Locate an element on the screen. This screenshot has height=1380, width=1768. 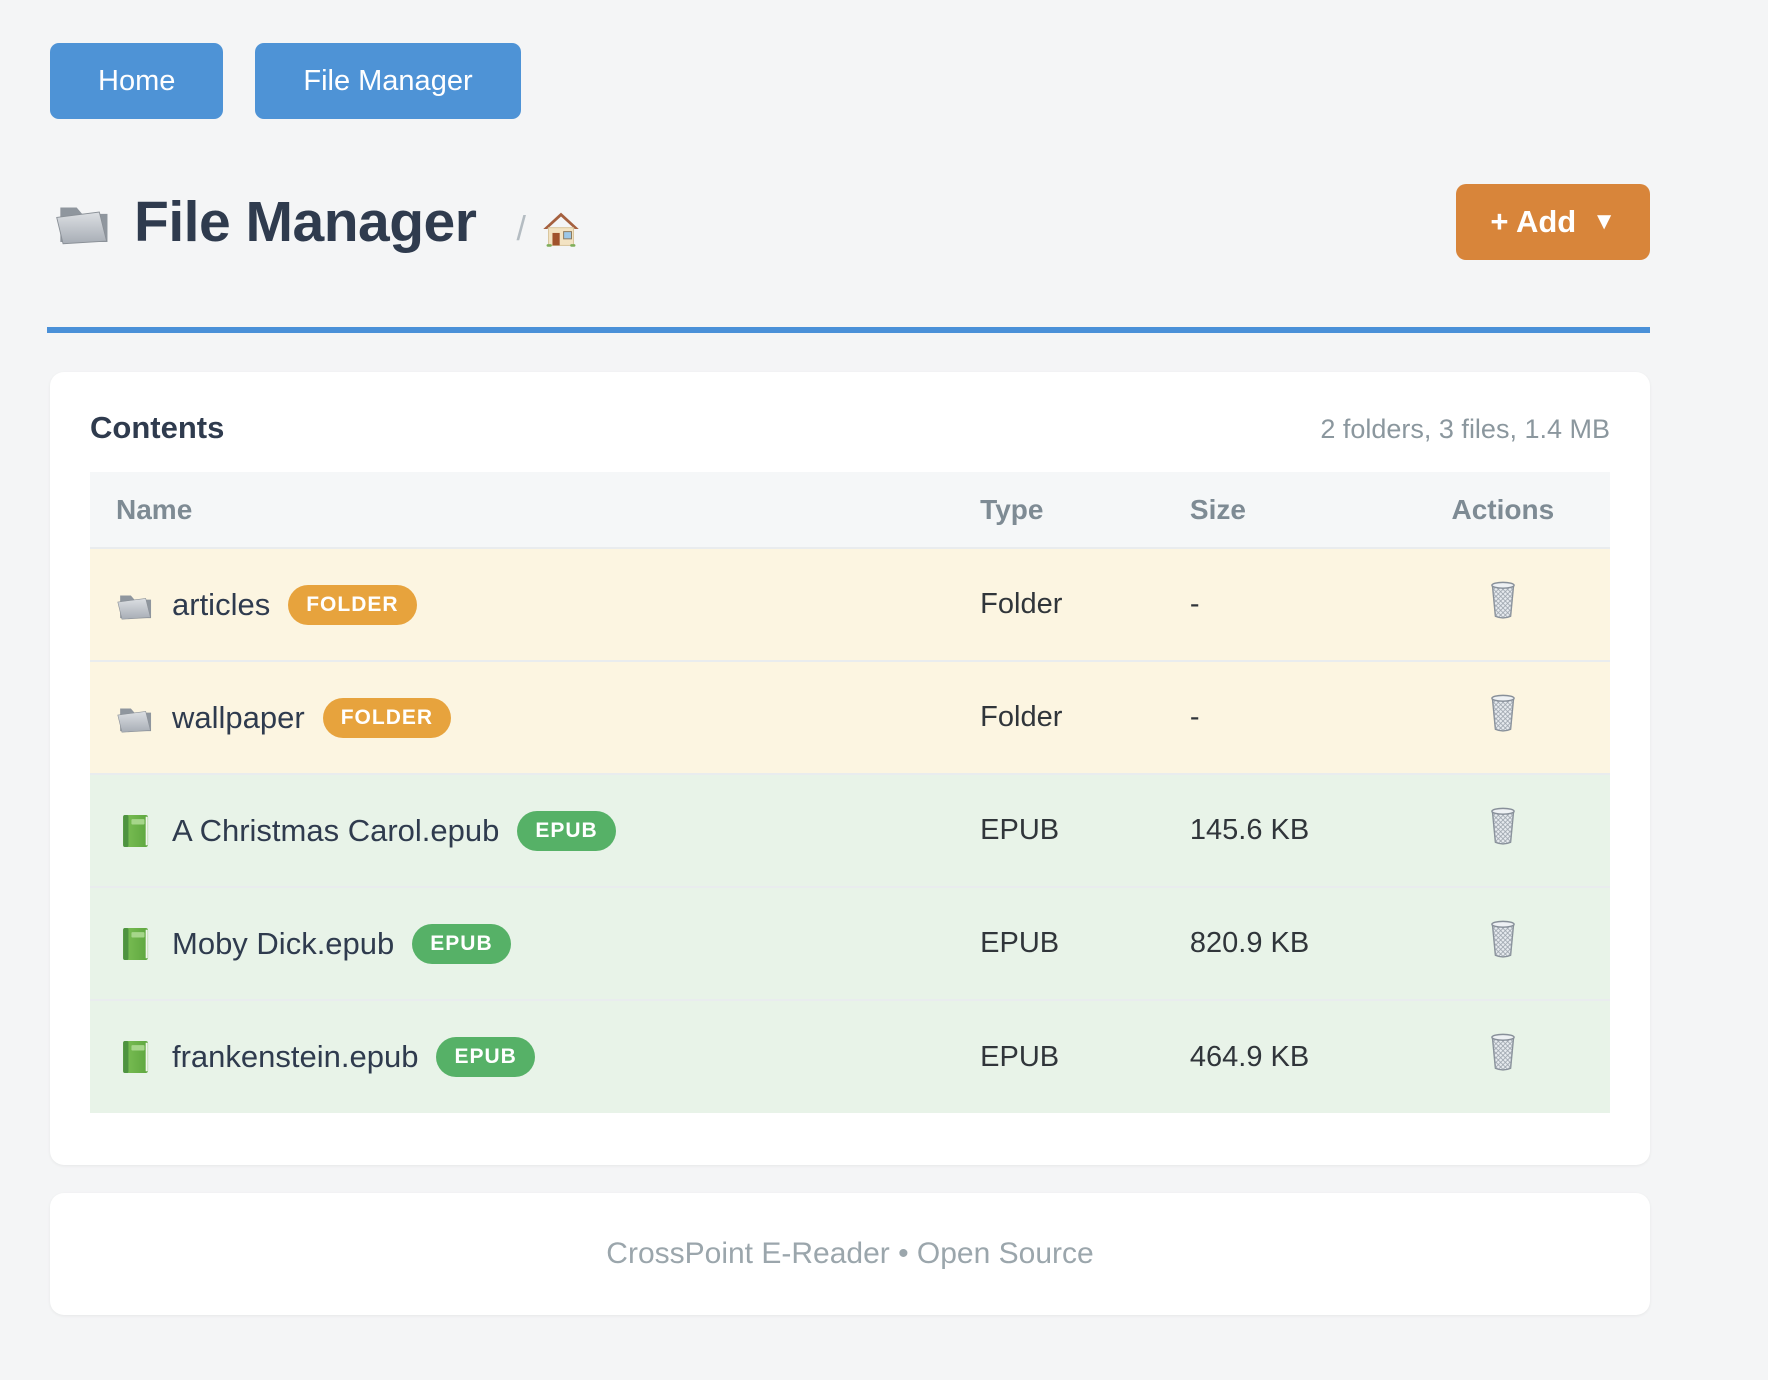
table-row-moby-dick: Moby Dick.epub EPUB EPUB 820.9 KB is located at coordinates (850, 943).